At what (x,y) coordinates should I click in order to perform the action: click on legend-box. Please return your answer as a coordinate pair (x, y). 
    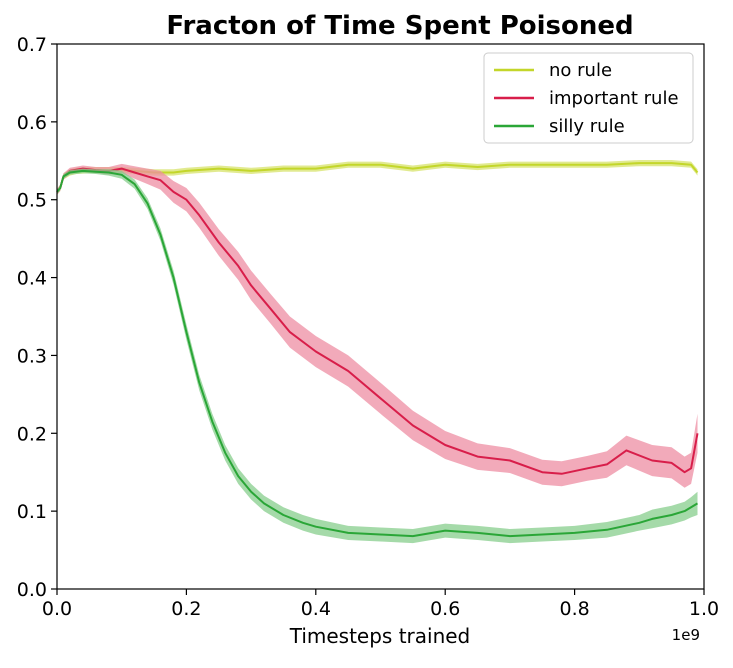
    Looking at the image, I should click on (588, 98).